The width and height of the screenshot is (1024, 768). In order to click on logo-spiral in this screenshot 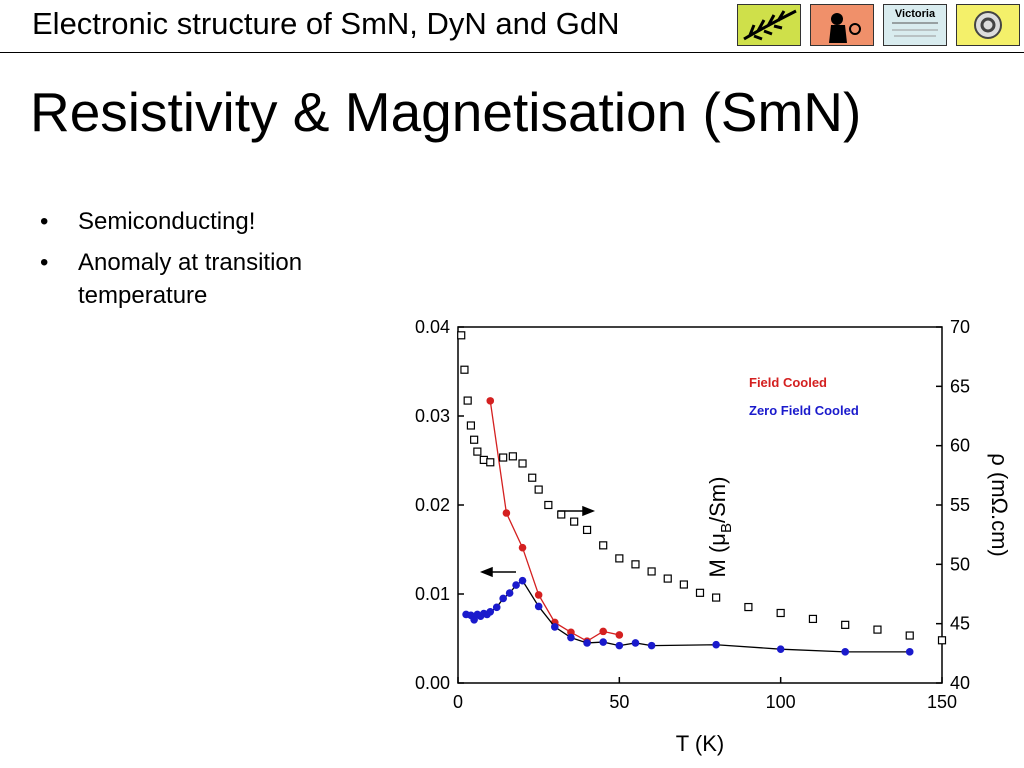, I will do `click(988, 25)`.